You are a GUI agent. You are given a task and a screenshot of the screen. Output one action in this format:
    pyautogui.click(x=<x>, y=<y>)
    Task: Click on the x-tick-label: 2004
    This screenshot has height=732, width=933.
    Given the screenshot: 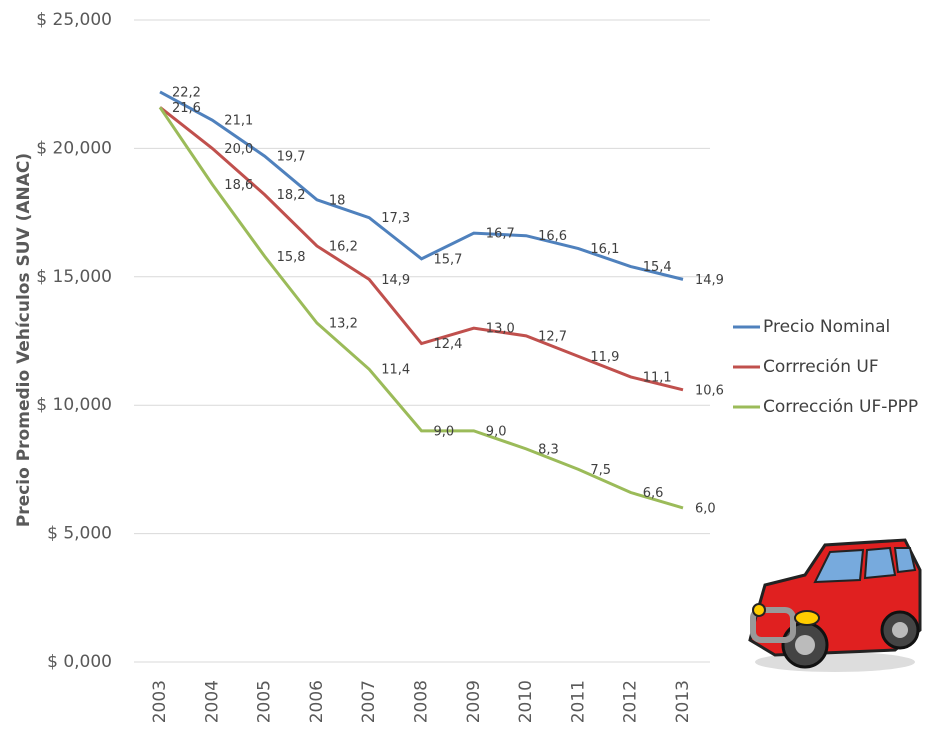 What is the action you would take?
    pyautogui.click(x=212, y=701)
    